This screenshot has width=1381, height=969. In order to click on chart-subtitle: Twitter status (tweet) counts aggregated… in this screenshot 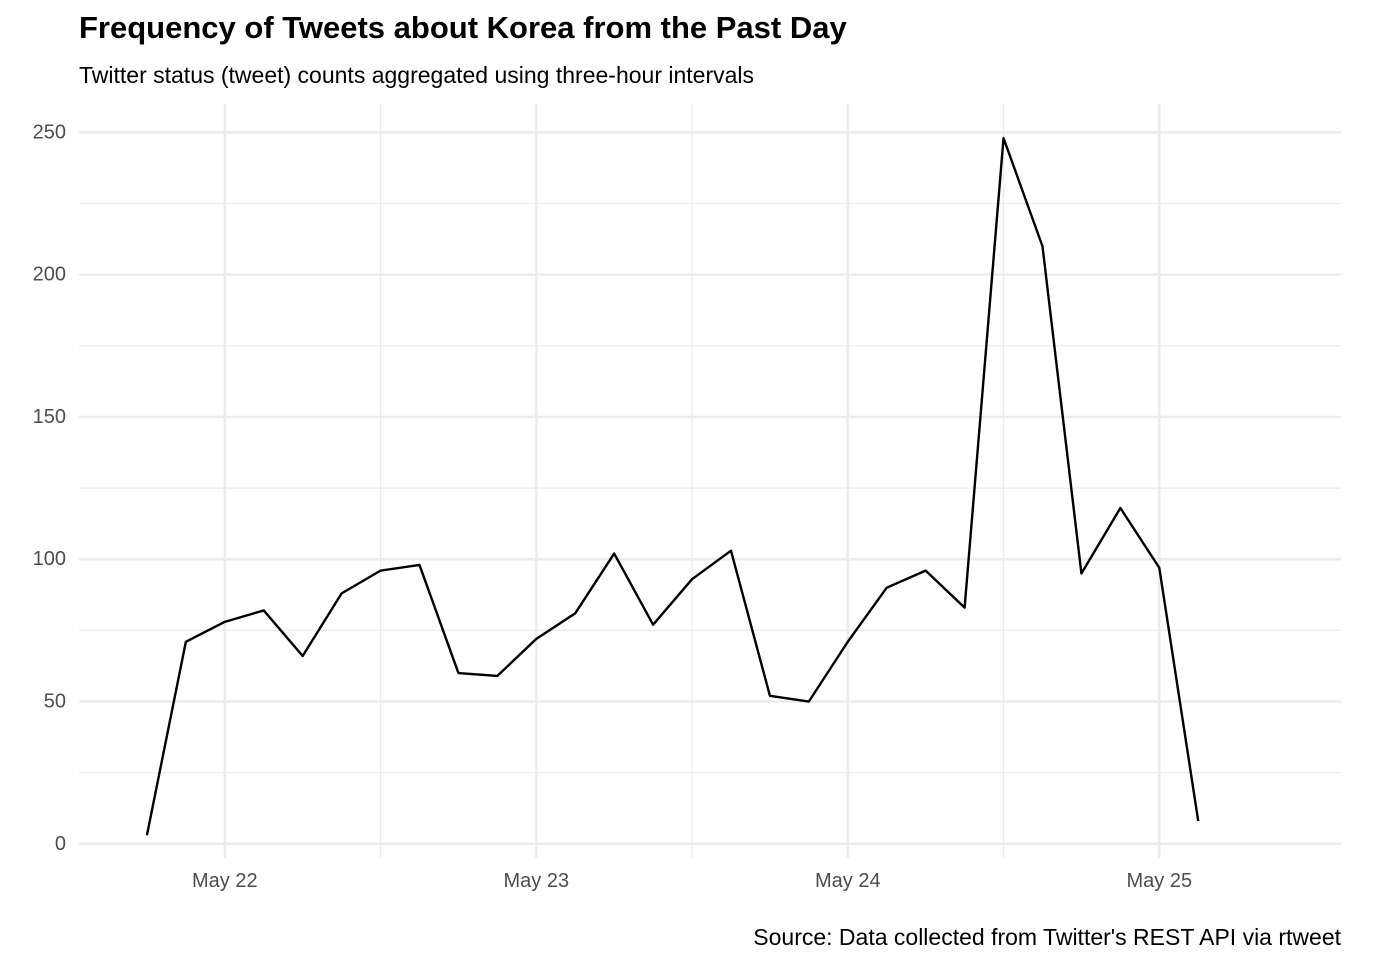, I will do `click(417, 75)`.